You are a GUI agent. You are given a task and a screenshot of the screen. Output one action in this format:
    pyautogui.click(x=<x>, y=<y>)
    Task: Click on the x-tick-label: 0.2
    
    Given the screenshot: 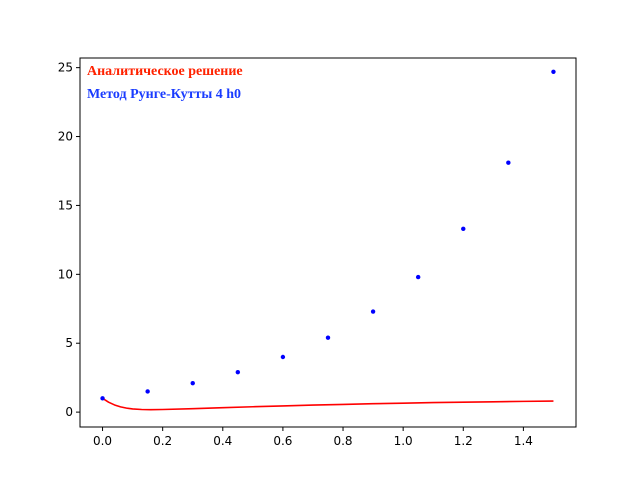 What is the action you would take?
    pyautogui.click(x=162, y=441)
    